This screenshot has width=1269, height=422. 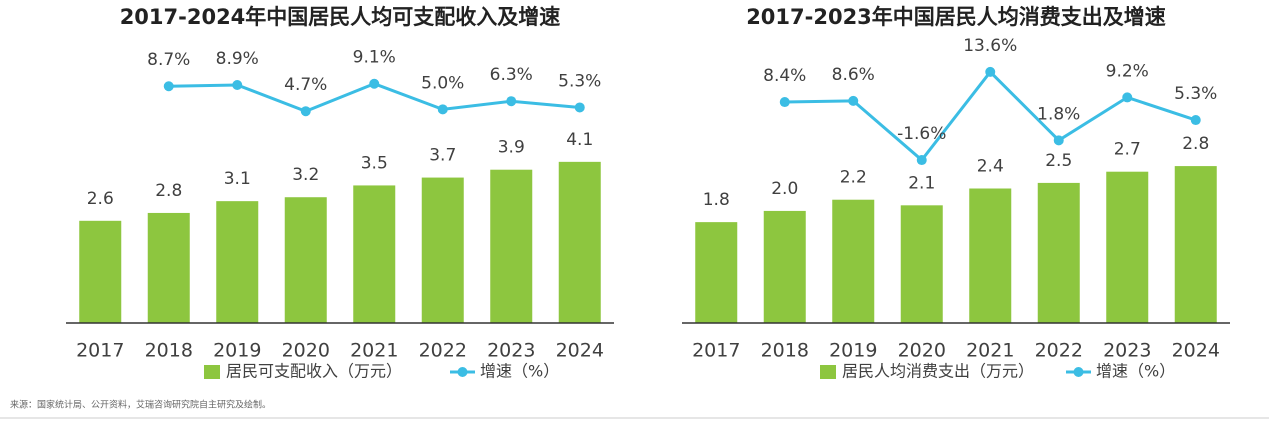 What do you see at coordinates (374, 58) in the screenshot?
I see `growth-label: 9.1%` at bounding box center [374, 58].